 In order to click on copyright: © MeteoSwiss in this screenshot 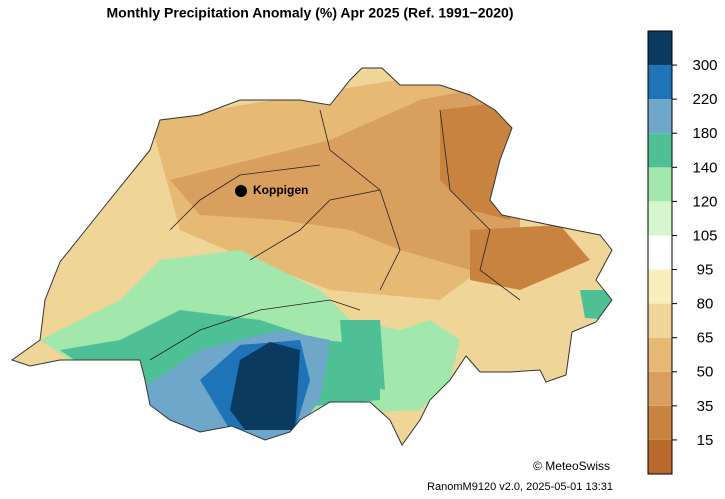, I will do `click(571, 466)`.